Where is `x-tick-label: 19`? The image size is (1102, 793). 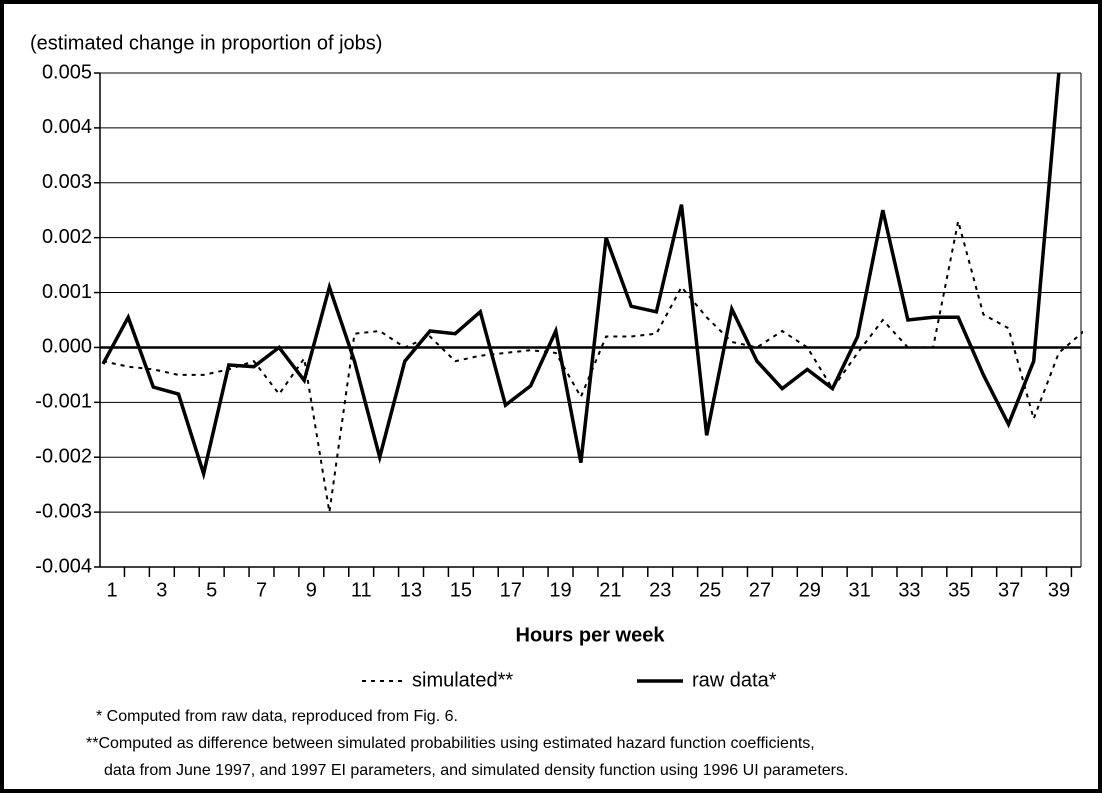
x-tick-label: 19 is located at coordinates (560, 590).